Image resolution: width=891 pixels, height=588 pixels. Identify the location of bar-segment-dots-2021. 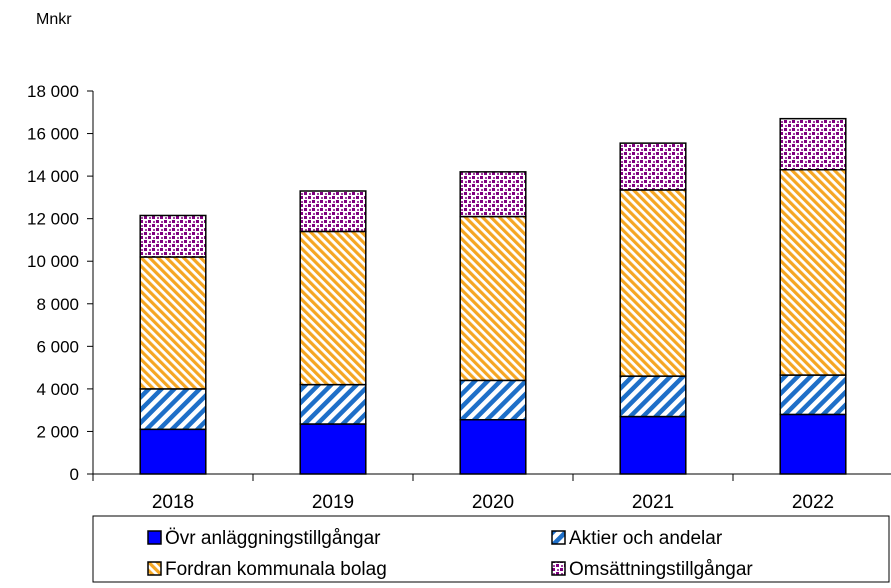
(653, 166).